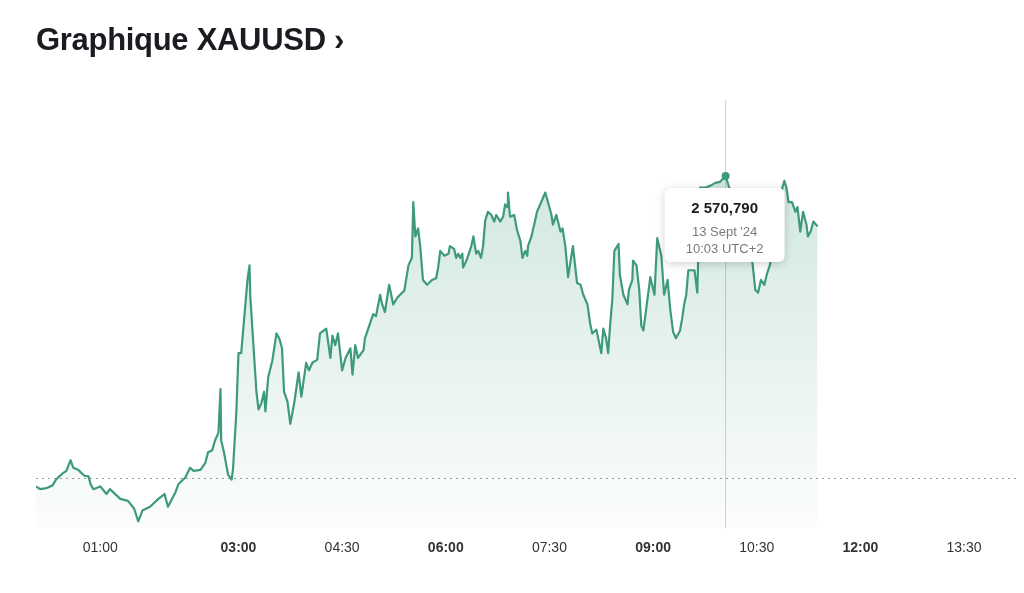  Describe the element at coordinates (549, 547) in the screenshot. I see `x-tick-label: 07:30` at that location.